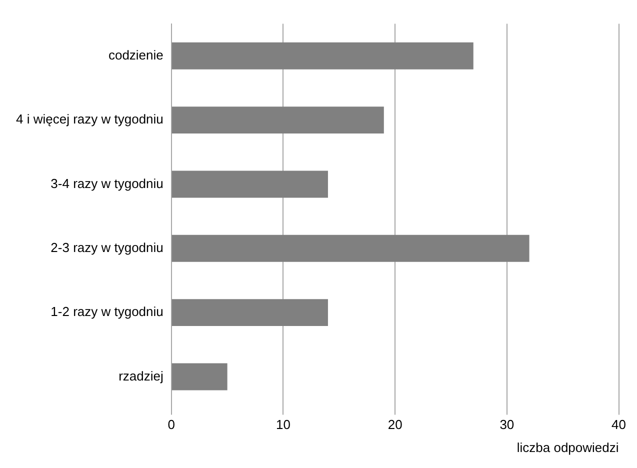 The width and height of the screenshot is (637, 468). Describe the element at coordinates (507, 424) in the screenshot. I see `x-tick-label: 30` at that location.